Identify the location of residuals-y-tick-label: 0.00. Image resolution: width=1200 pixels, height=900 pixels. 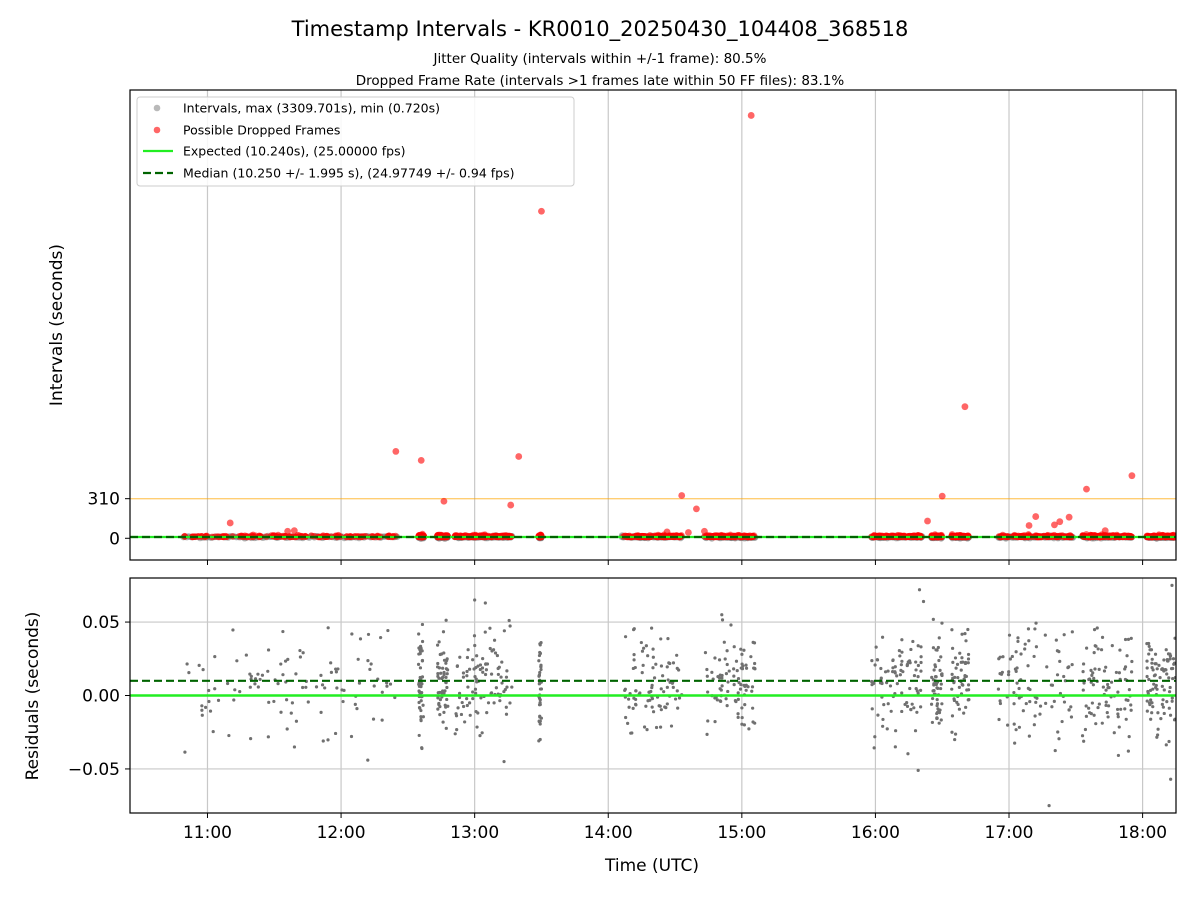
(101, 697).